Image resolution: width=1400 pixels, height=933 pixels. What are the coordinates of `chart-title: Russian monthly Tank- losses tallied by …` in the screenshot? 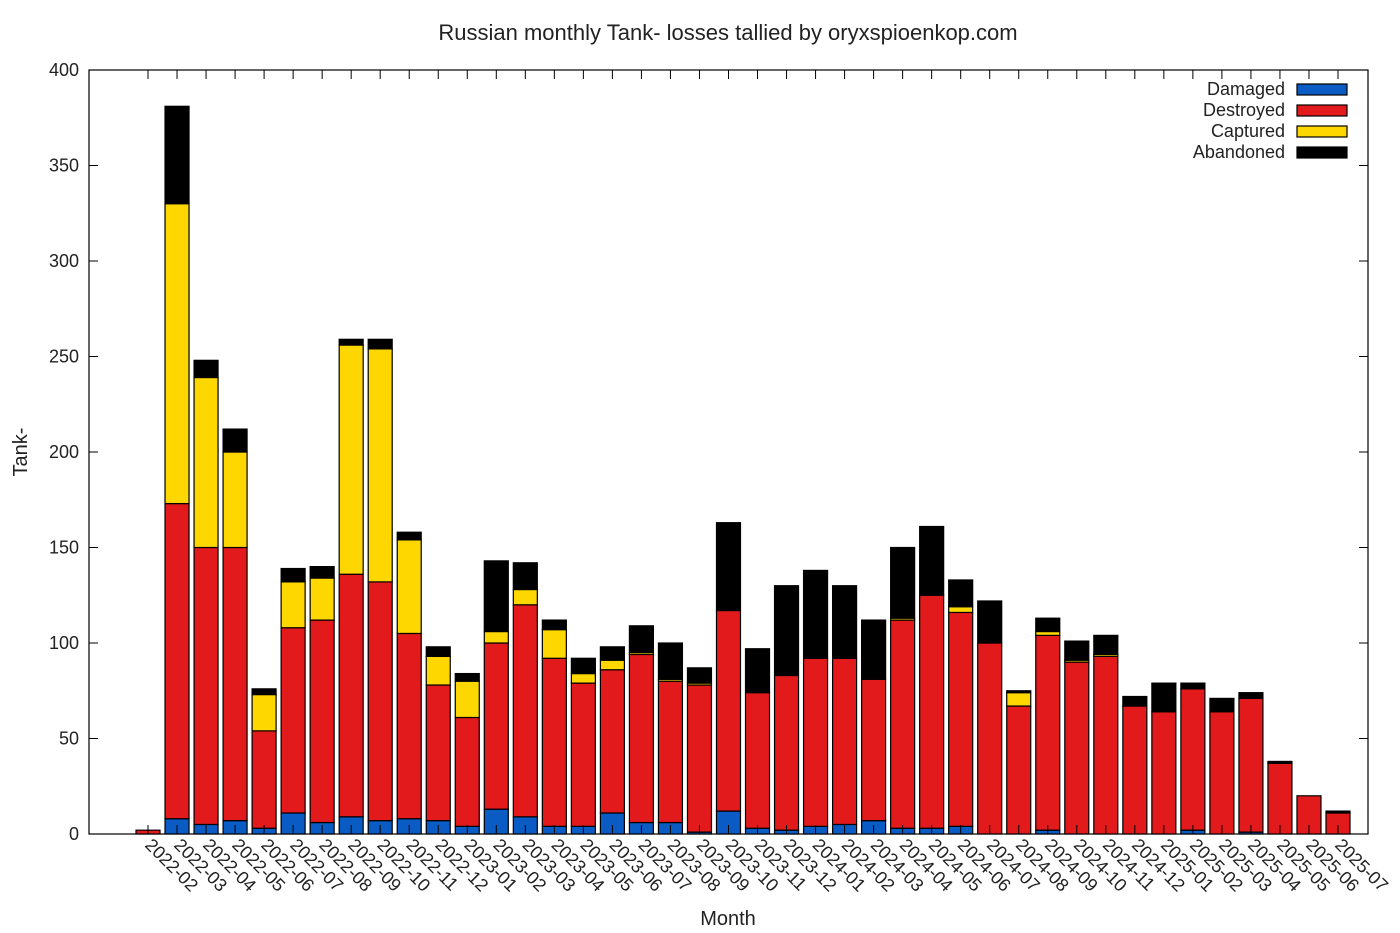 It's located at (727, 32).